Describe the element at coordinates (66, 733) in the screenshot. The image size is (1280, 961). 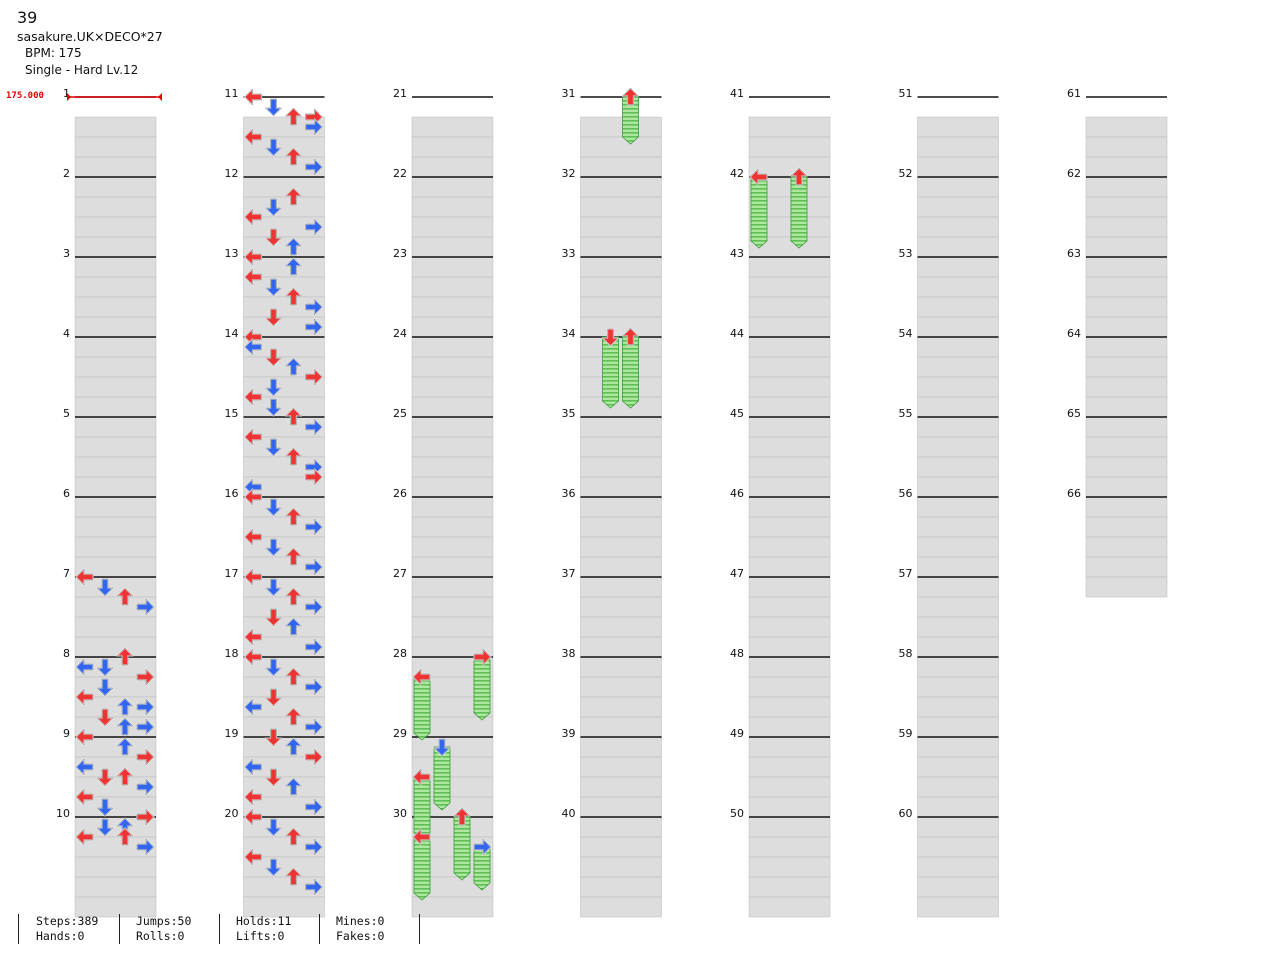
I see `measure-number: 9` at that location.